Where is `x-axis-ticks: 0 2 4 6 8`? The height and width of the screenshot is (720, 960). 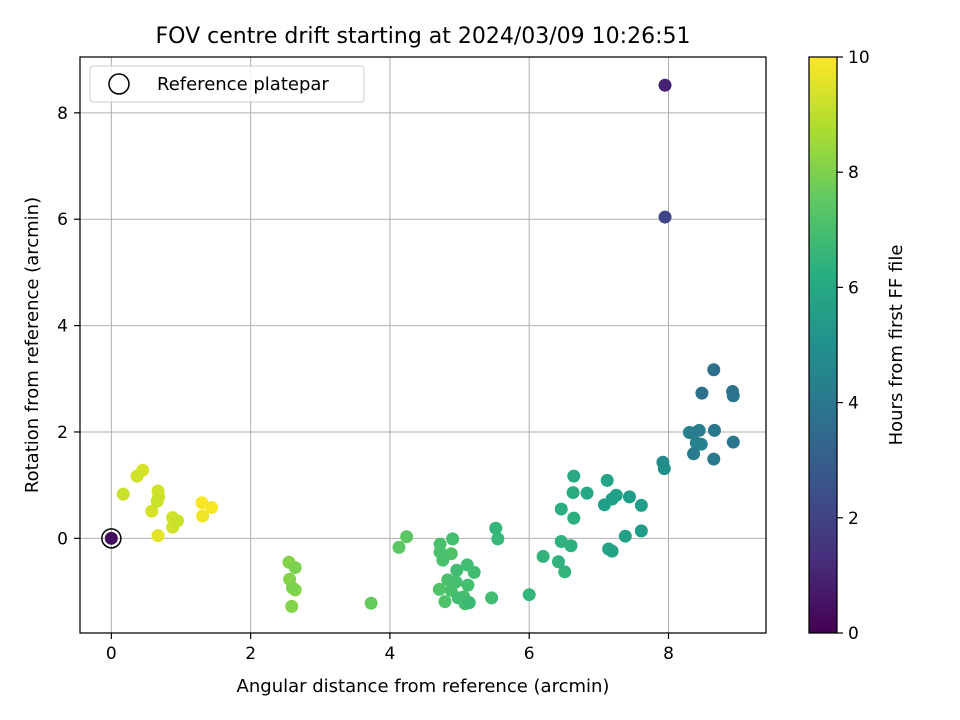
x-axis-ticks: 0 2 4 6 8 is located at coordinates (390, 648).